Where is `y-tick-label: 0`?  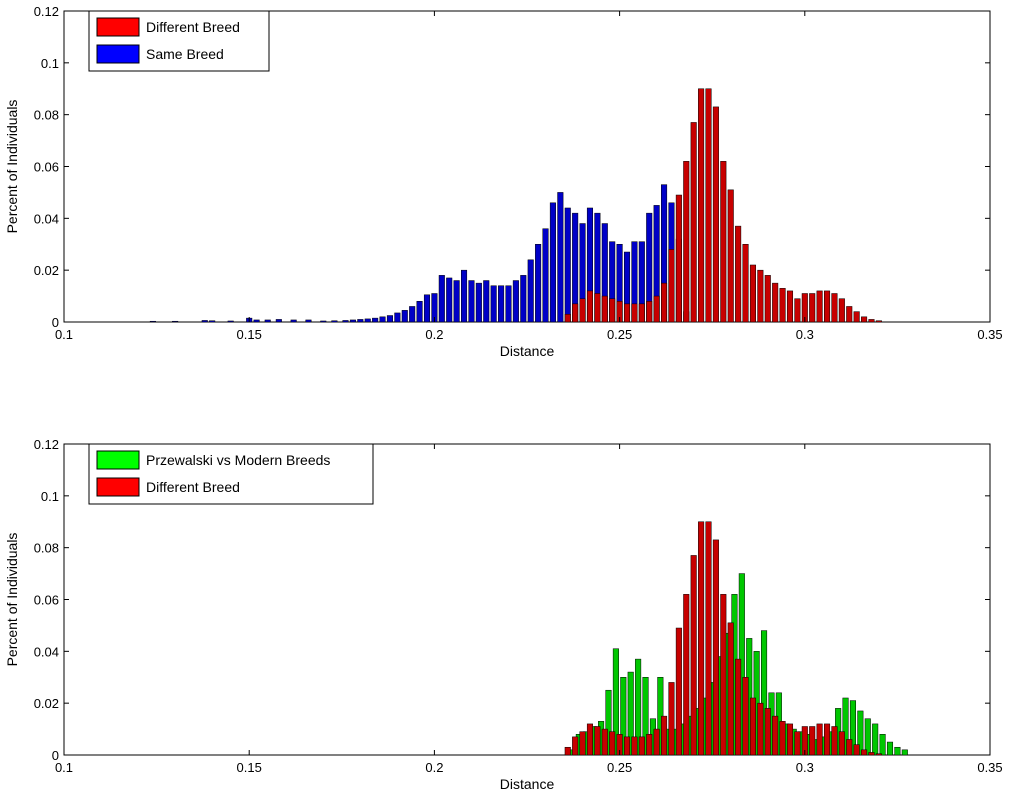
y-tick-label: 0 is located at coordinates (55, 322).